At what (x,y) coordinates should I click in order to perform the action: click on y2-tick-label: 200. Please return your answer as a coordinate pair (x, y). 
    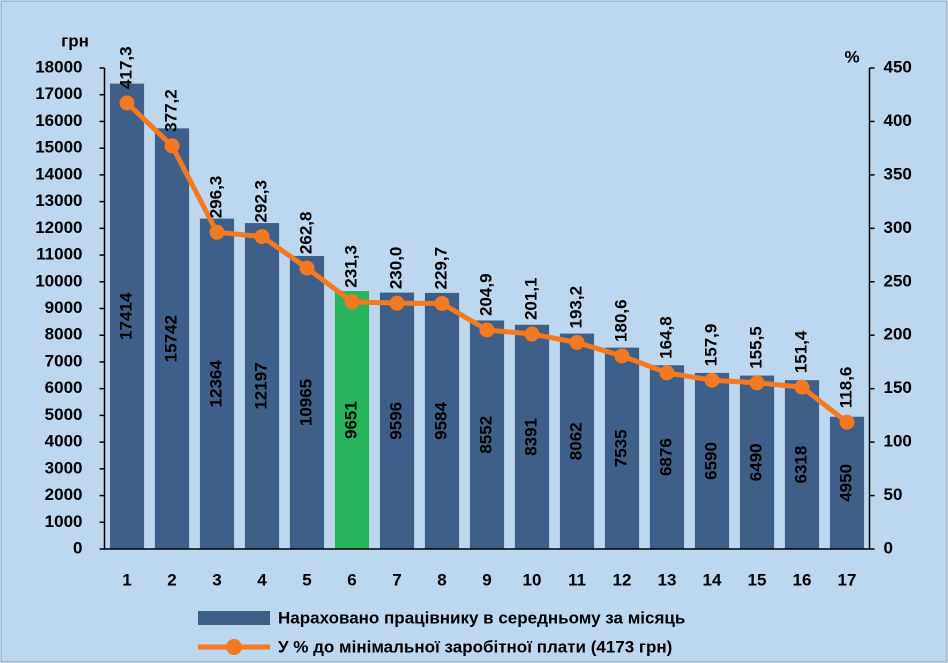
    Looking at the image, I should click on (898, 334).